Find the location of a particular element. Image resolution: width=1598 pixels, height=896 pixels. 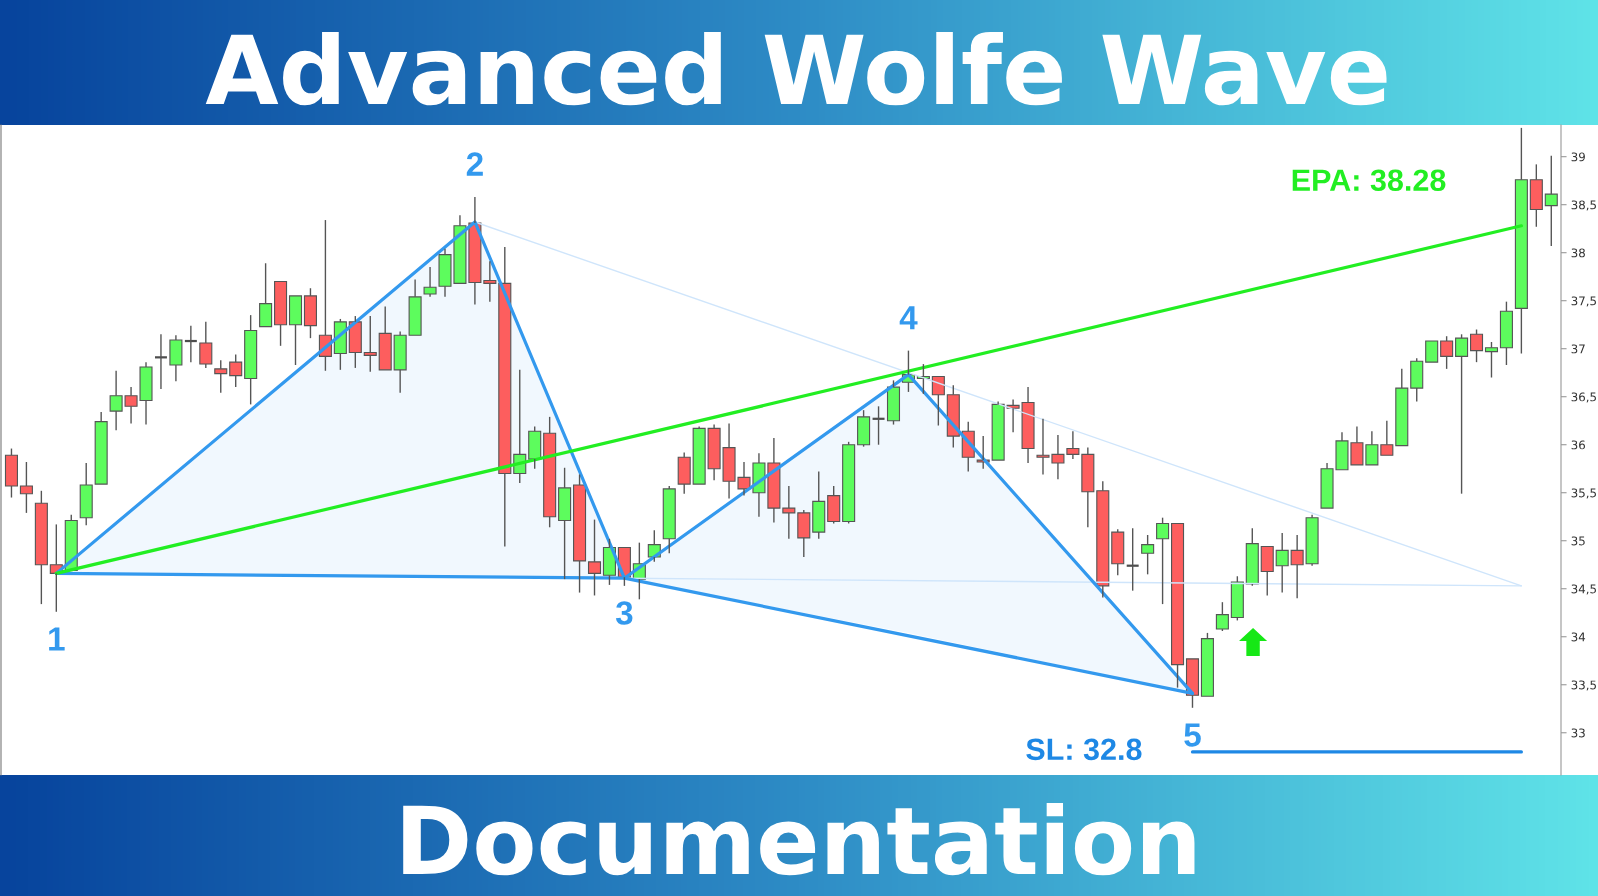

y-tick-label: 36,5 is located at coordinates (1583, 397).